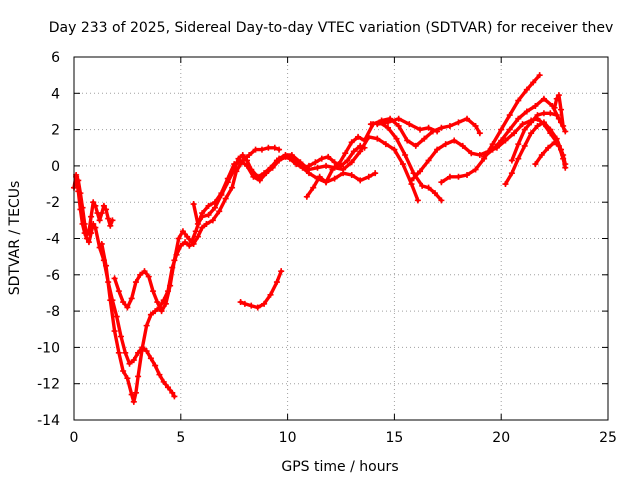  What do you see at coordinates (180, 438) in the screenshot?
I see `x-tick-label: 5` at bounding box center [180, 438].